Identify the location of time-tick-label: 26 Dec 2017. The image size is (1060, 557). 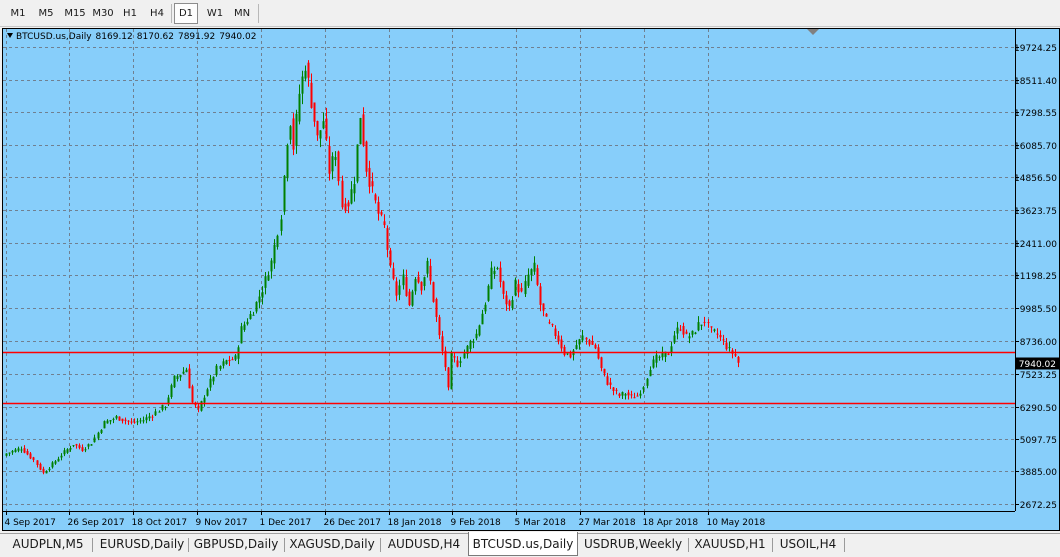
(353, 523).